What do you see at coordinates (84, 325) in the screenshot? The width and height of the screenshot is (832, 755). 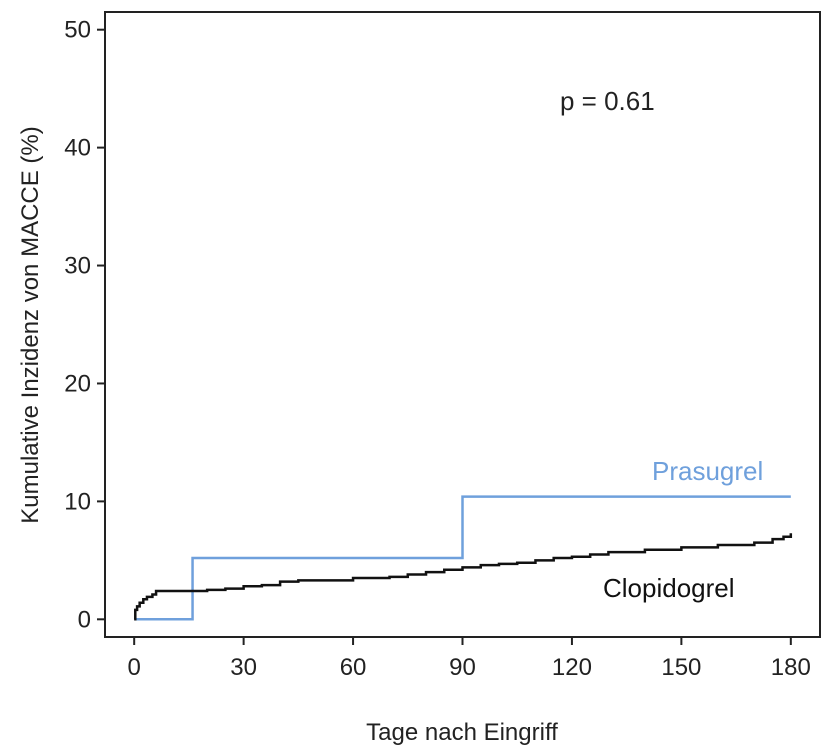 I see `y-axis: 0 10 20 30 40 50` at bounding box center [84, 325].